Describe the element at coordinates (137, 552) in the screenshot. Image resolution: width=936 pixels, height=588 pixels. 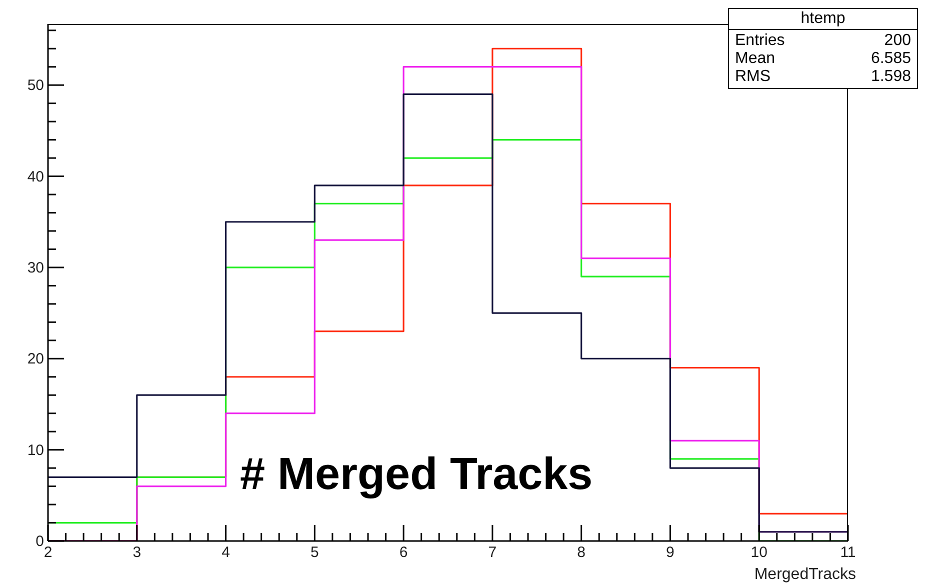
I see `x-tick-label: 3` at that location.